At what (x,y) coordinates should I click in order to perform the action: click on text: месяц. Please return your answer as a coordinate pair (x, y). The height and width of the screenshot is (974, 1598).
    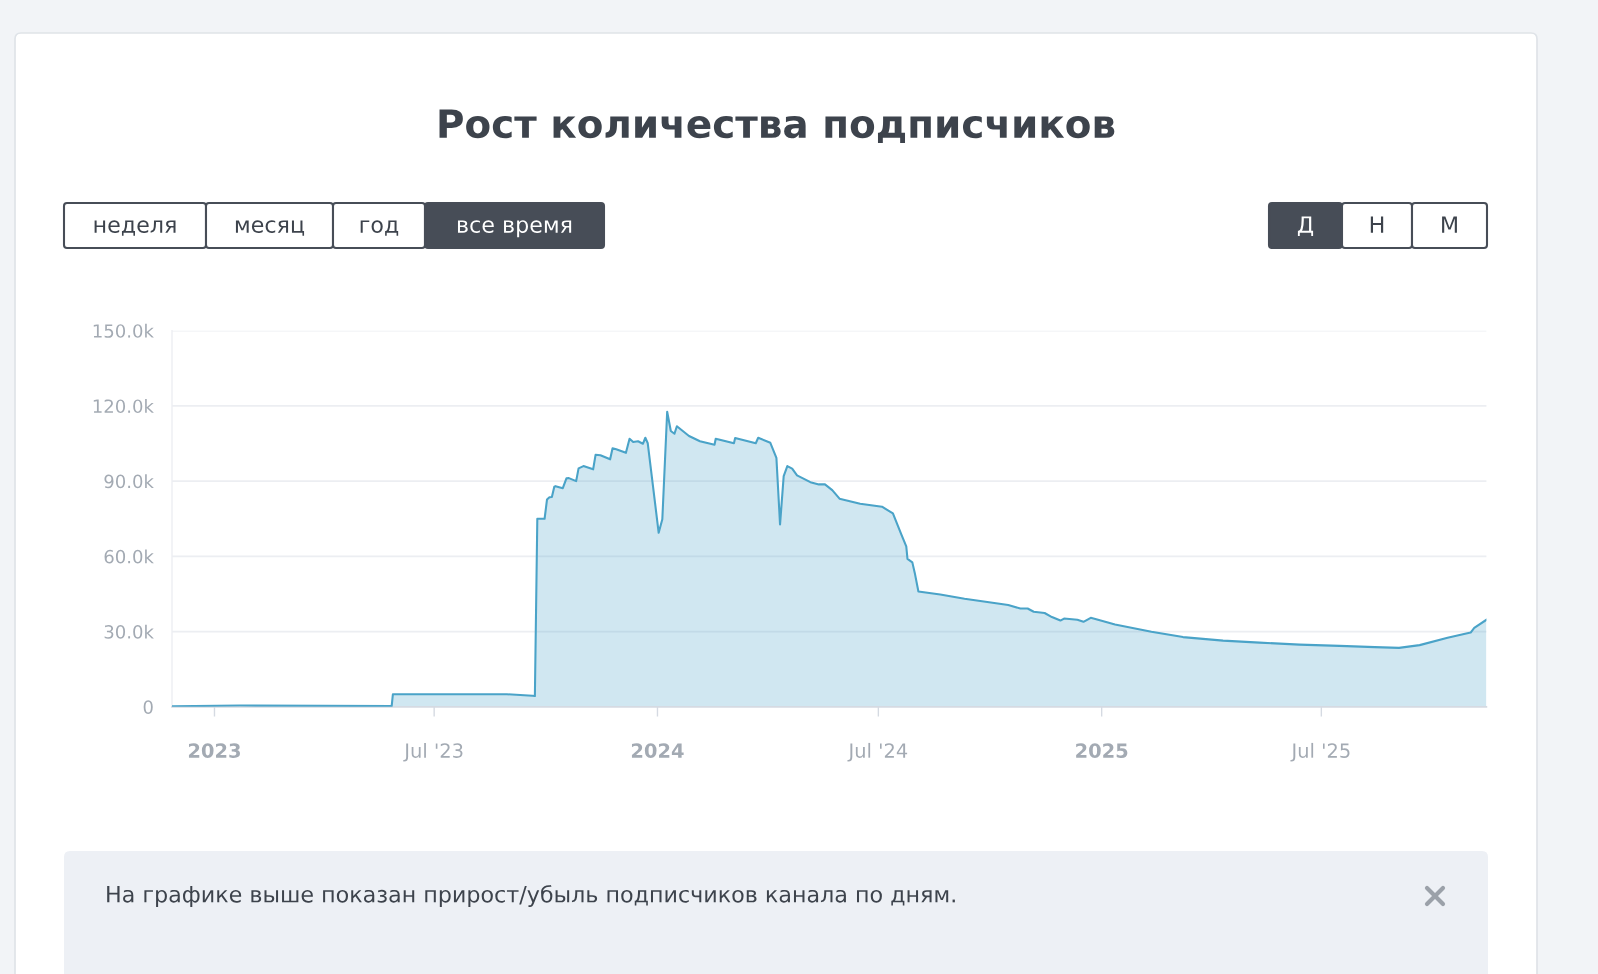
    Looking at the image, I should click on (270, 228).